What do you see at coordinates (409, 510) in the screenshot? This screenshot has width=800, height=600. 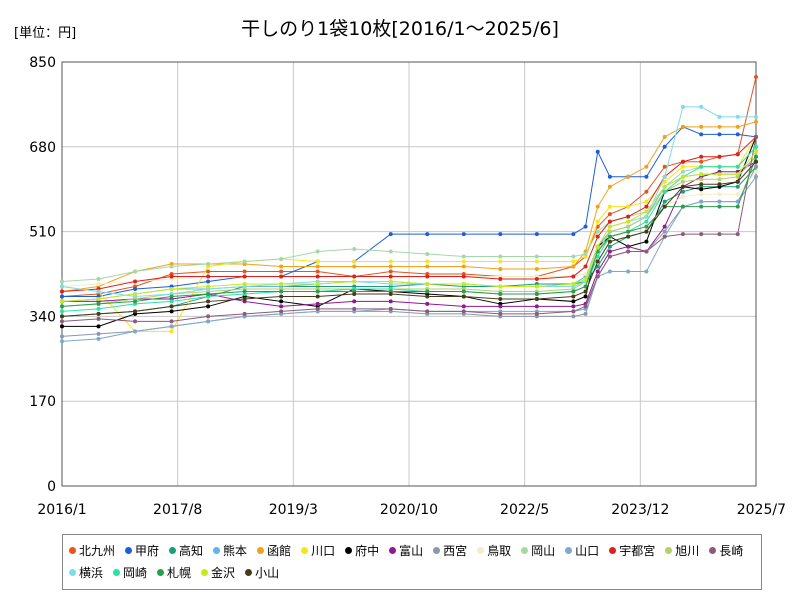 I see `x-tick-label: 2020/10` at bounding box center [409, 510].